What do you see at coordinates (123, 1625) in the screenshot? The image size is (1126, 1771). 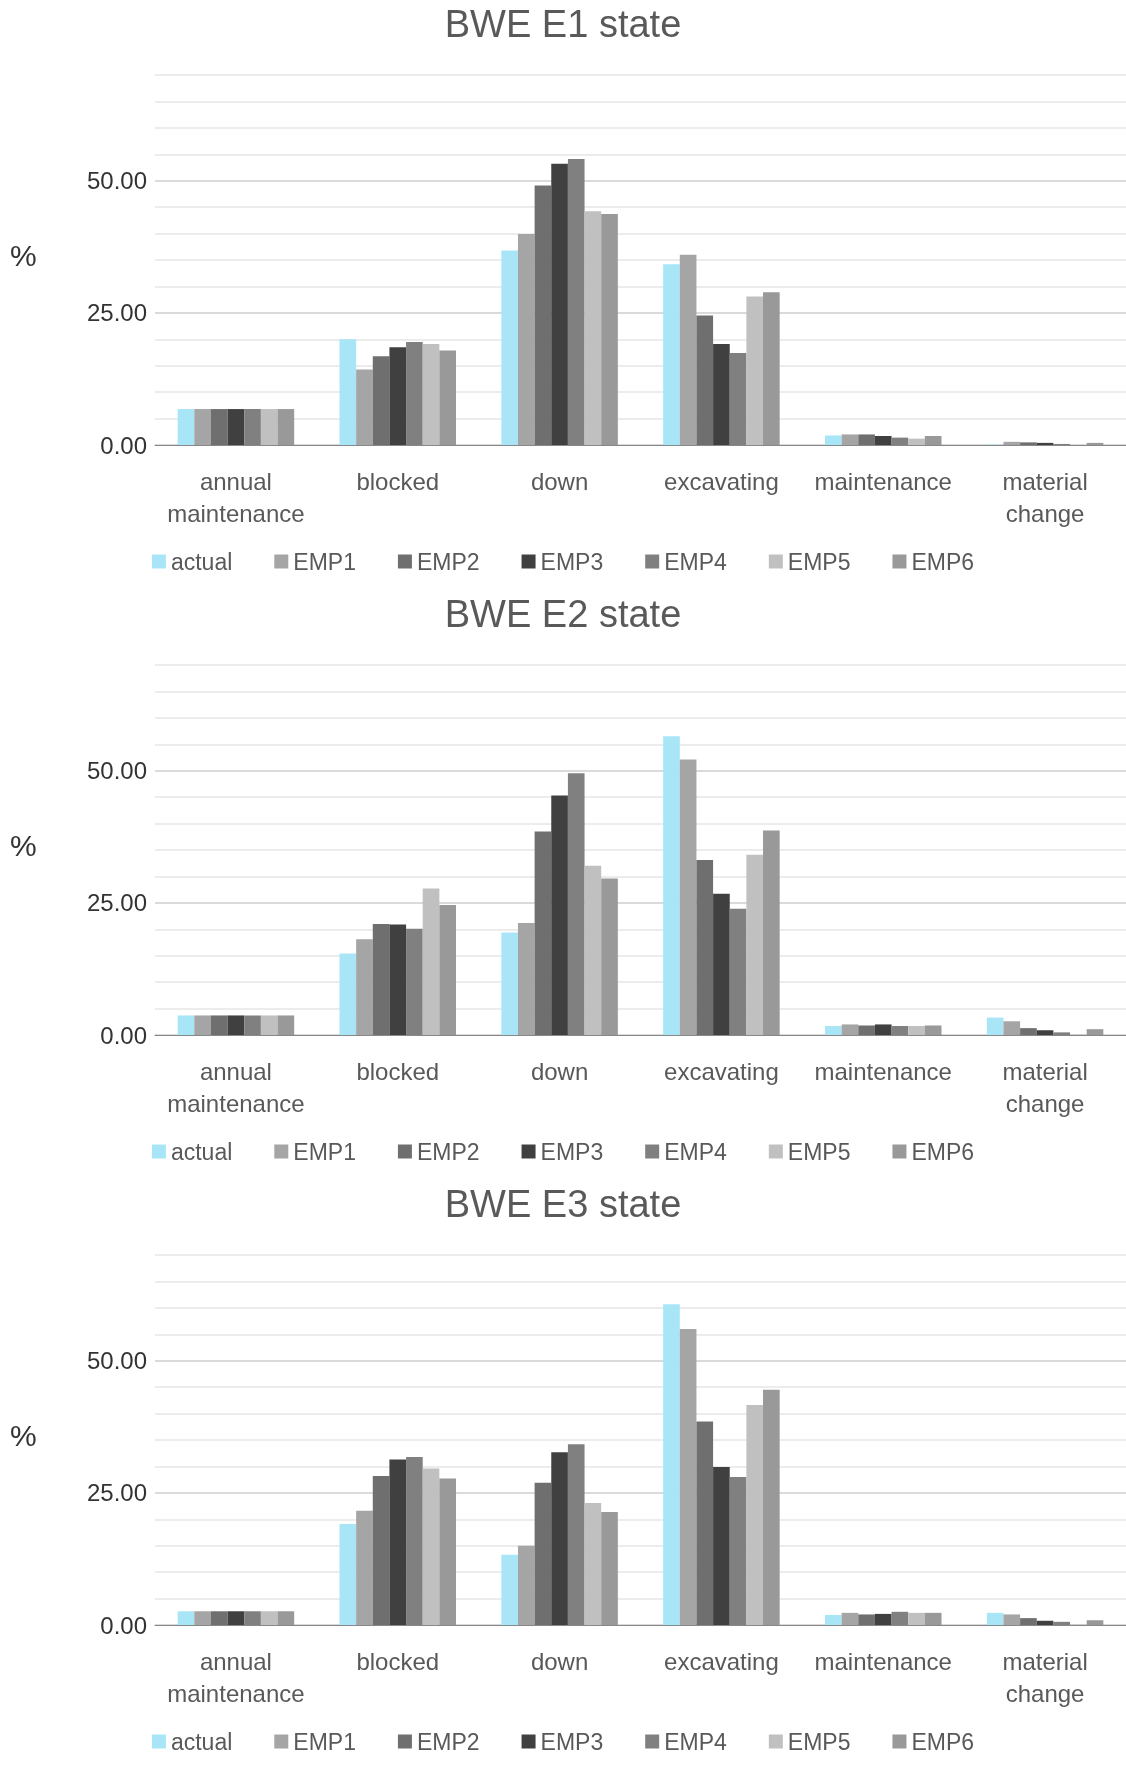 I see `y-tick-label: 0.00` at bounding box center [123, 1625].